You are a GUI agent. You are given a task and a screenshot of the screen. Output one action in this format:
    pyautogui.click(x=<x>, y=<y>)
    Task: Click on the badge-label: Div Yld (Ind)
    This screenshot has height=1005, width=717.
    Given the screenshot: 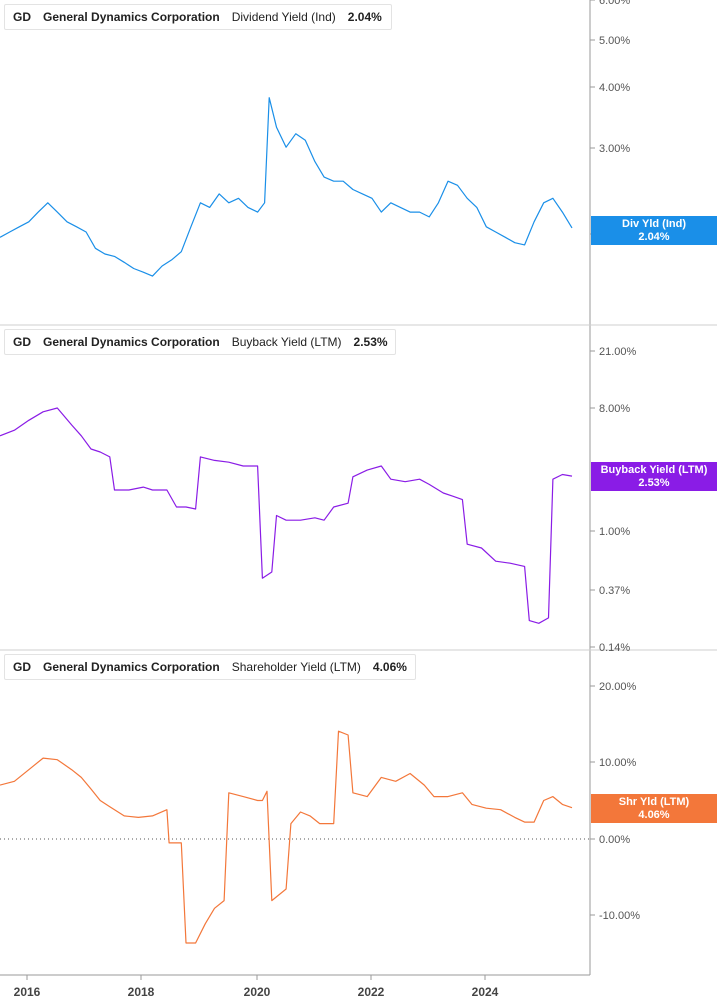 What is the action you would take?
    pyautogui.click(x=654, y=224)
    